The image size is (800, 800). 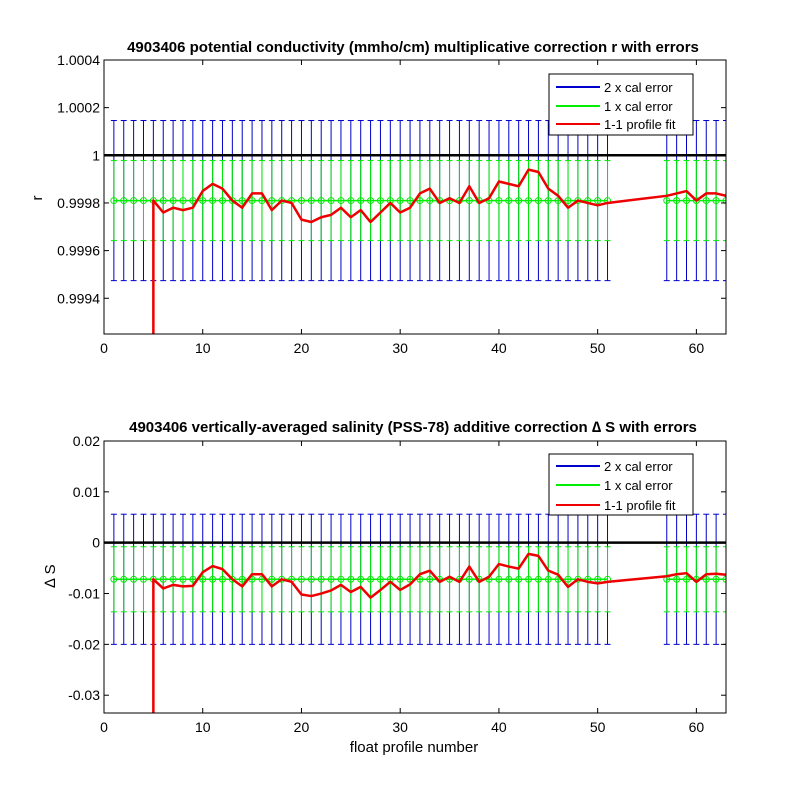 What do you see at coordinates (84, 644) in the screenshot?
I see `y-tick-label: -0.02` at bounding box center [84, 644].